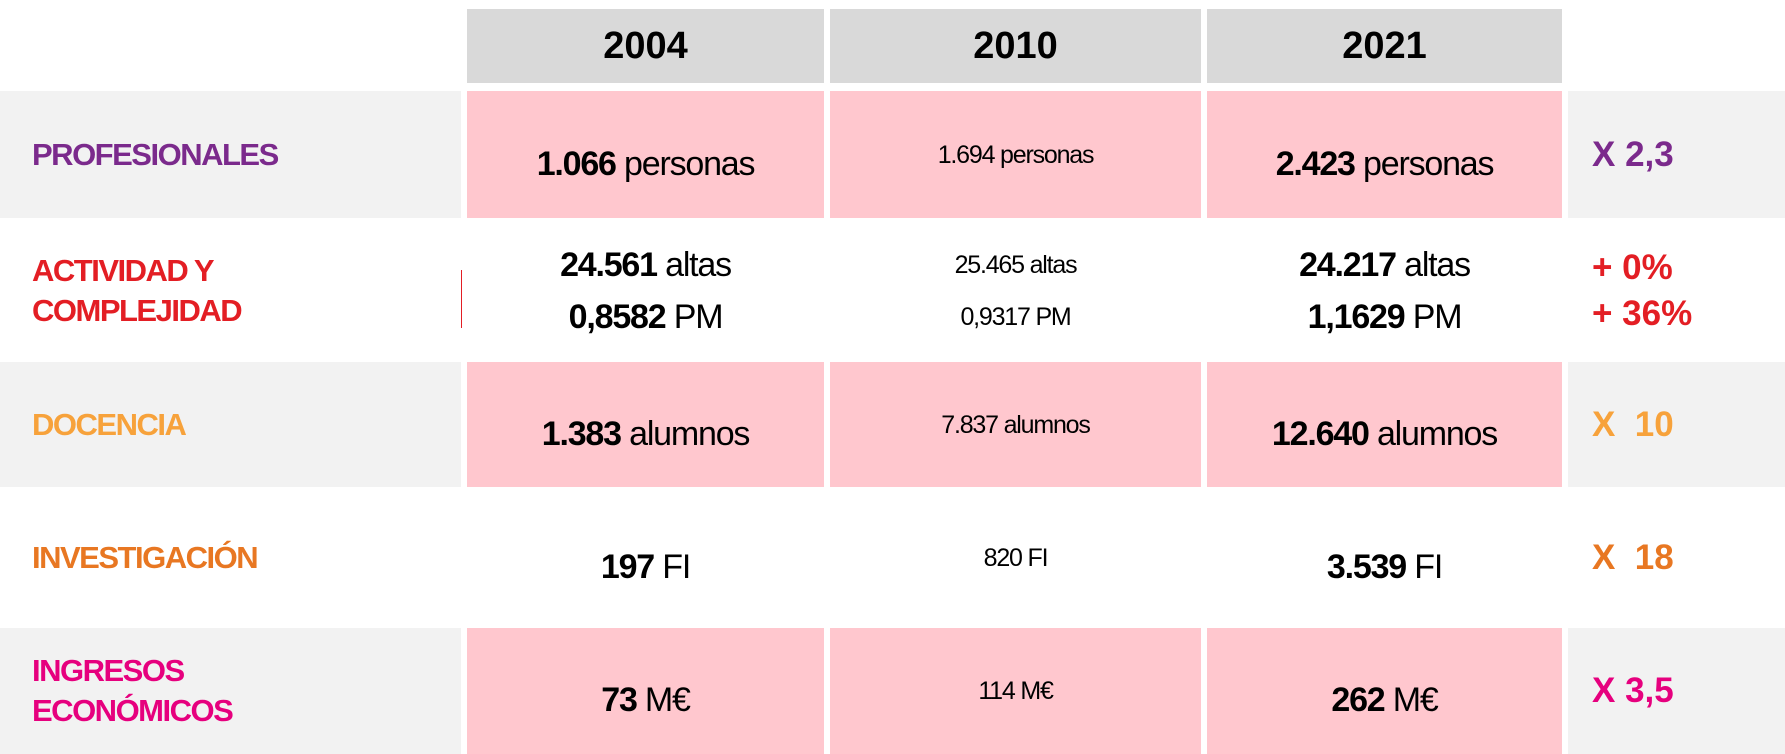  I want to click on row-label: DOCENCIA, so click(230, 424).